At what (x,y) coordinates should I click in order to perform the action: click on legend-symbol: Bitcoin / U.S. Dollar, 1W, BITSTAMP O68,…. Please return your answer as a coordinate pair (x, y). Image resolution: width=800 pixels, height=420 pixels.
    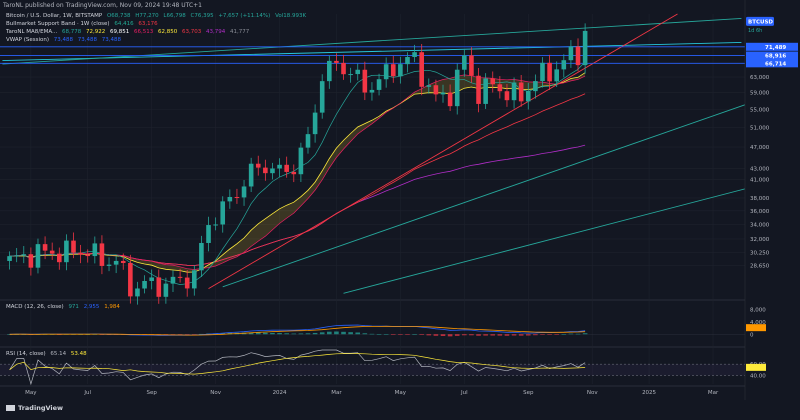
    Looking at the image, I should click on (157, 16).